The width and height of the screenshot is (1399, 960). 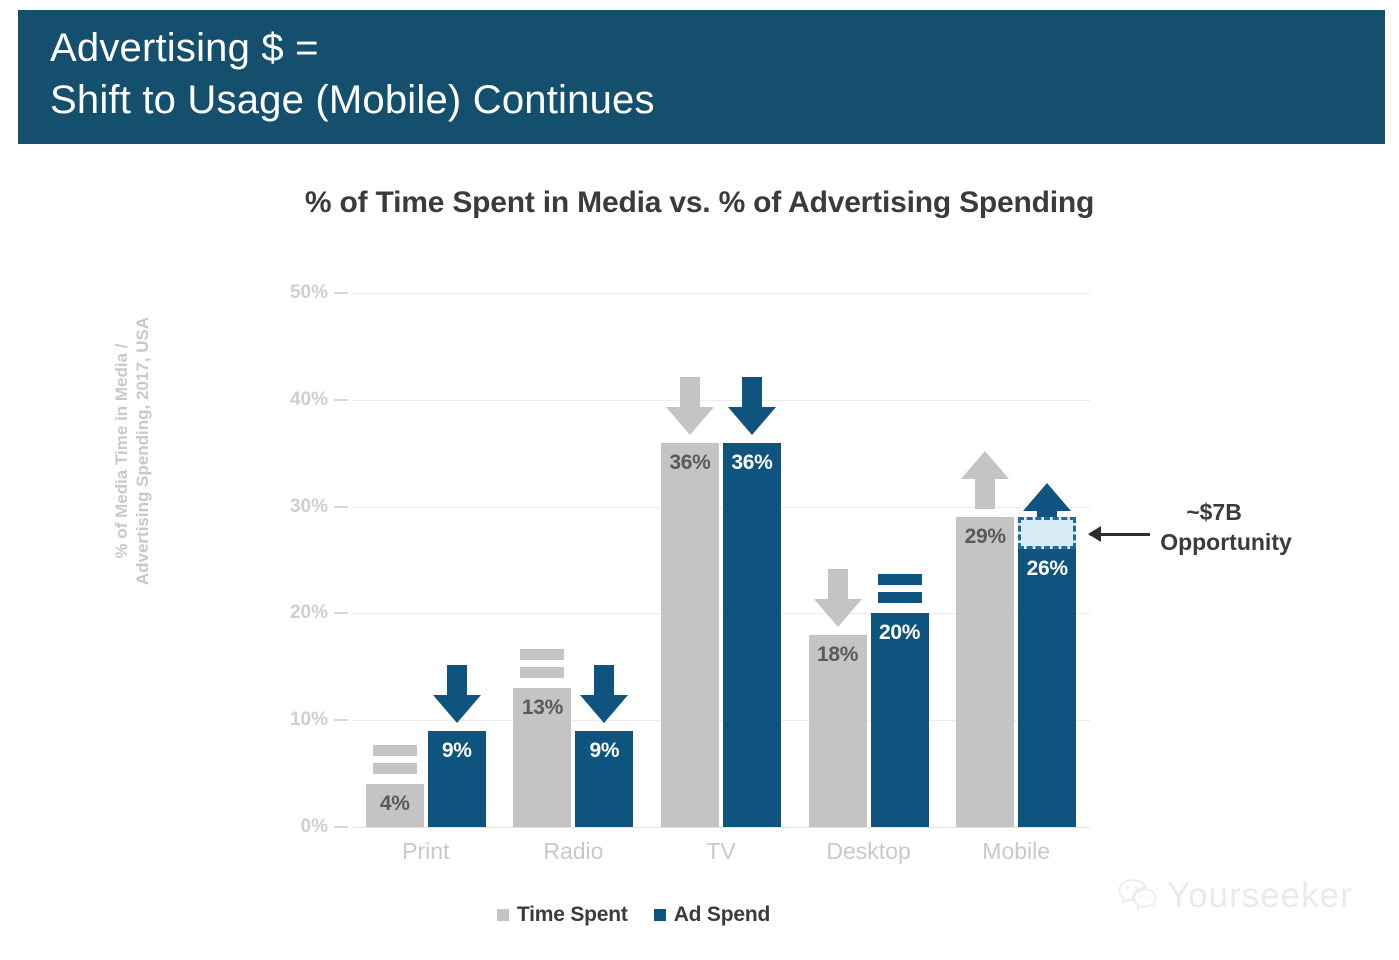 I want to click on y-axis-ticks: 0% 10% 20% 30% 40% 50%, so click(x=293, y=480).